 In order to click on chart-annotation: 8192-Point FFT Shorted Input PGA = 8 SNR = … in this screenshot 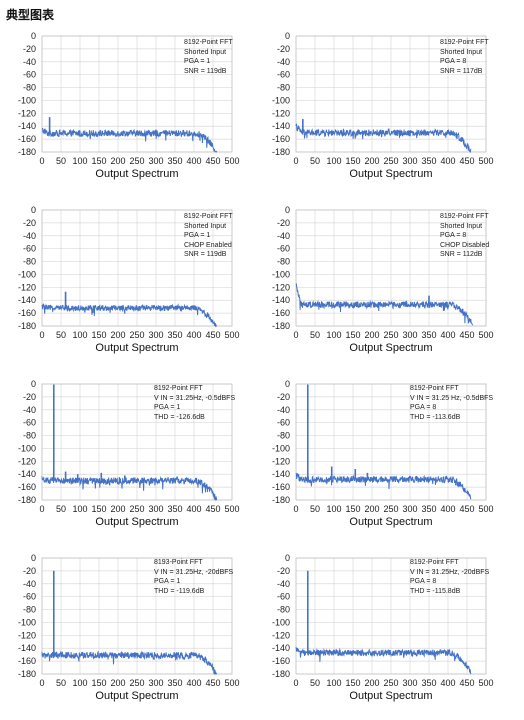, I will do `click(464, 57)`.